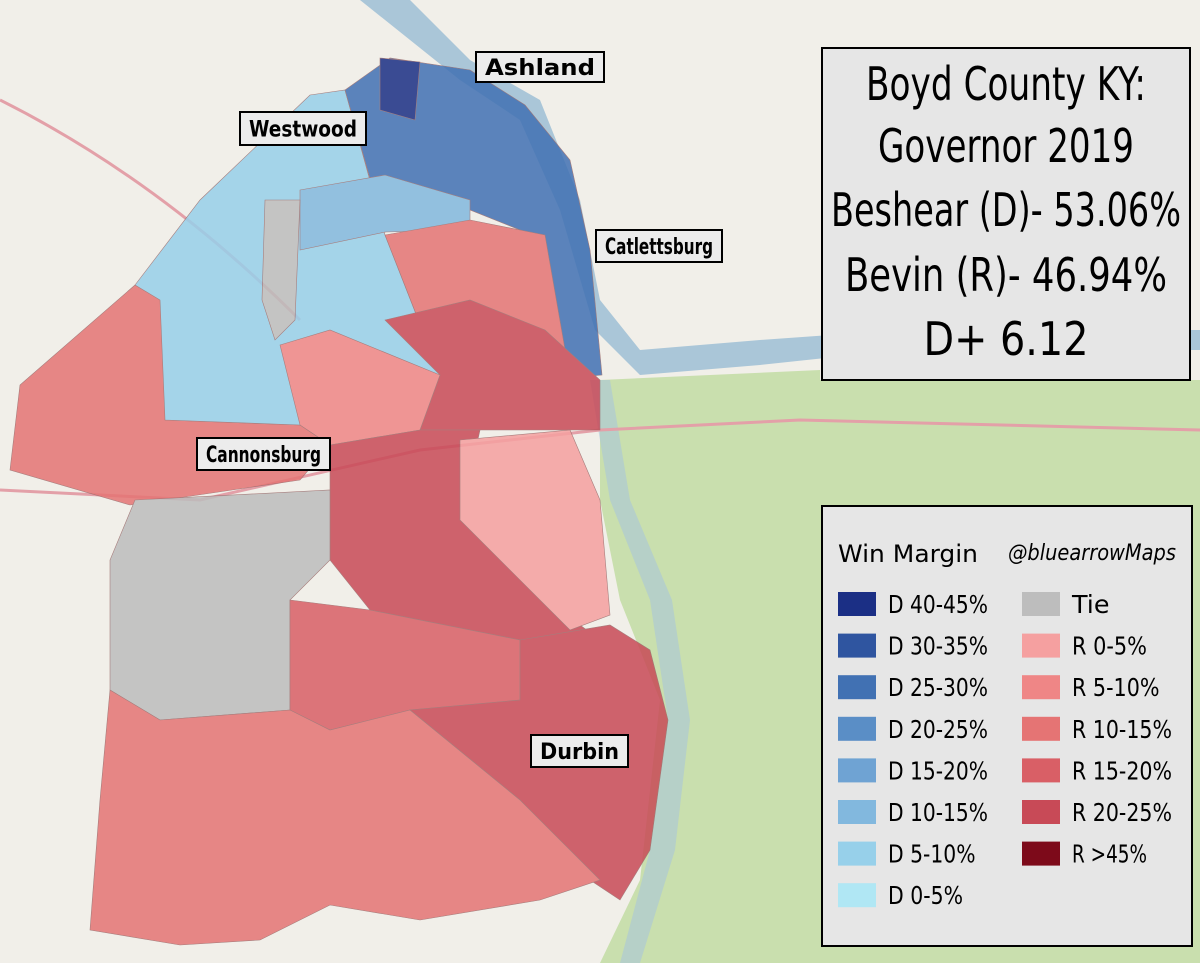  What do you see at coordinates (1092, 553) in the screenshot?
I see `legend-credit: @bluearrowMaps` at bounding box center [1092, 553].